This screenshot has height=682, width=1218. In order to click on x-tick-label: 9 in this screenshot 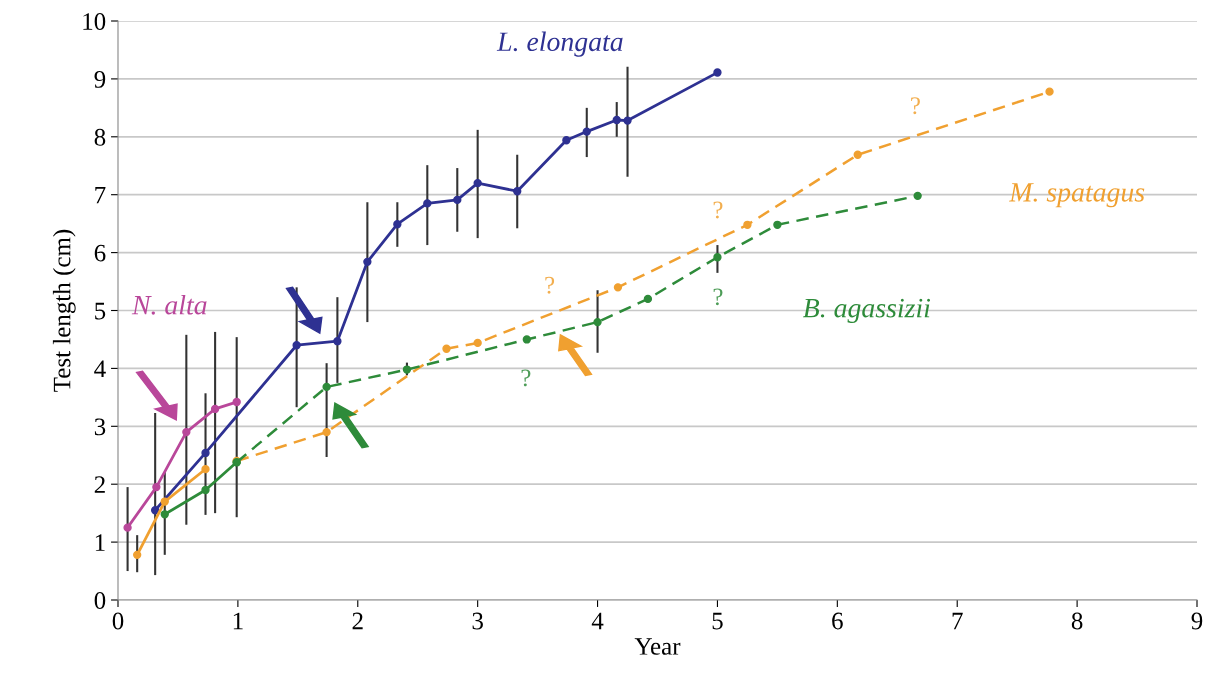, I will do `click(1197, 621)`.